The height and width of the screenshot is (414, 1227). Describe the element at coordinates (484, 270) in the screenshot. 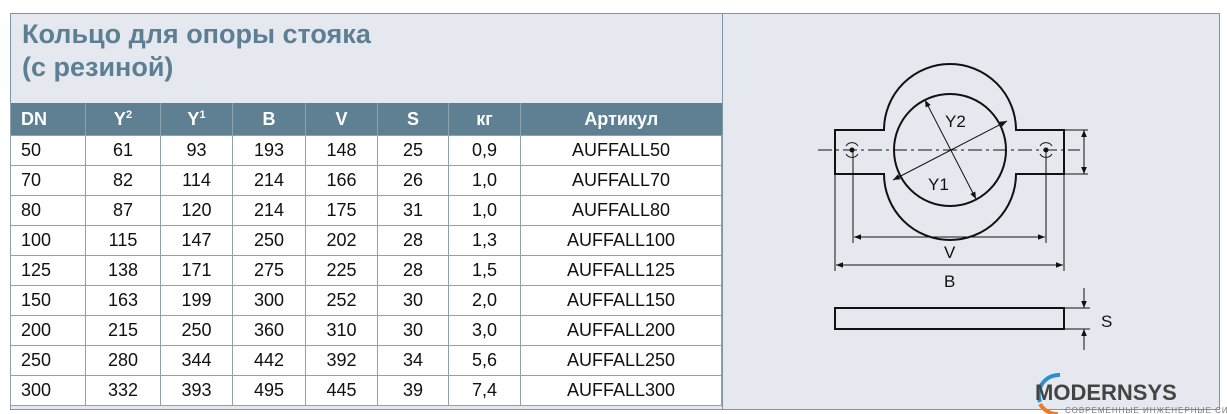

I see `table-cell: 1,5` at that location.